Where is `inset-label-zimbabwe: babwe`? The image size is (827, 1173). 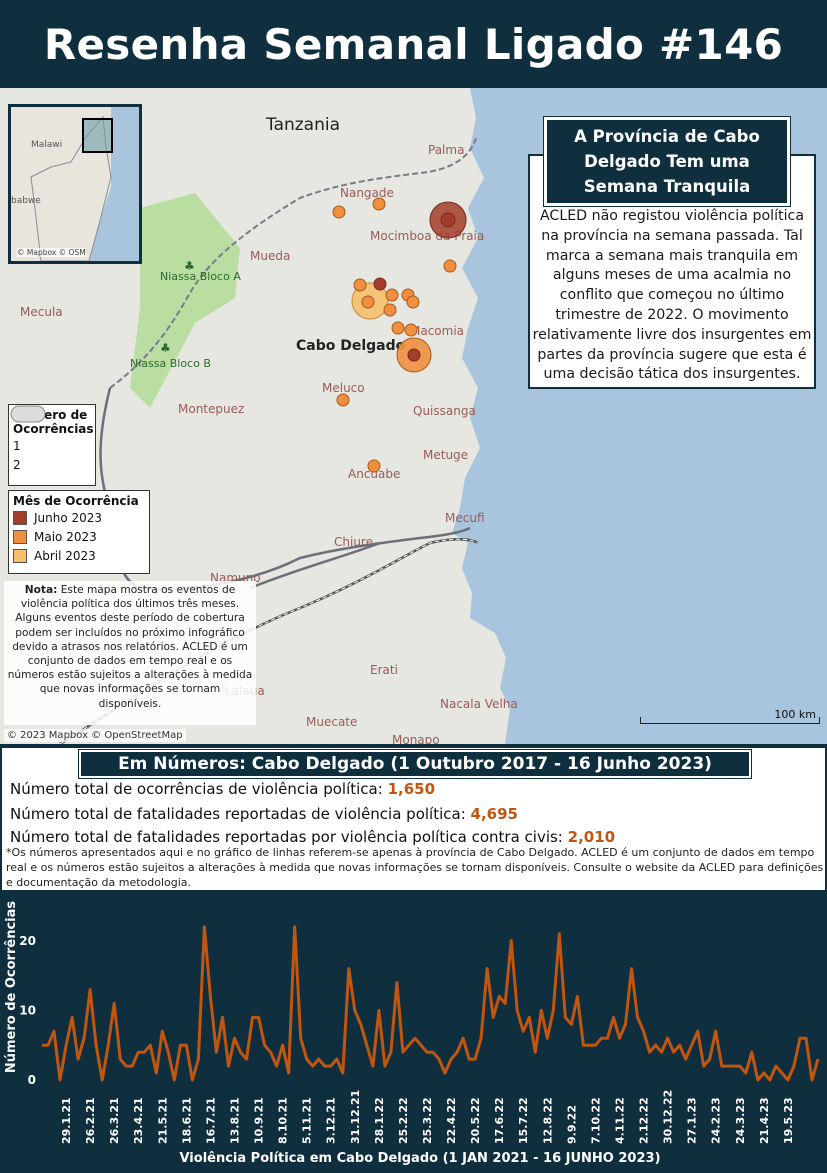 inset-label-zimbabwe: babwe is located at coordinates (26, 201).